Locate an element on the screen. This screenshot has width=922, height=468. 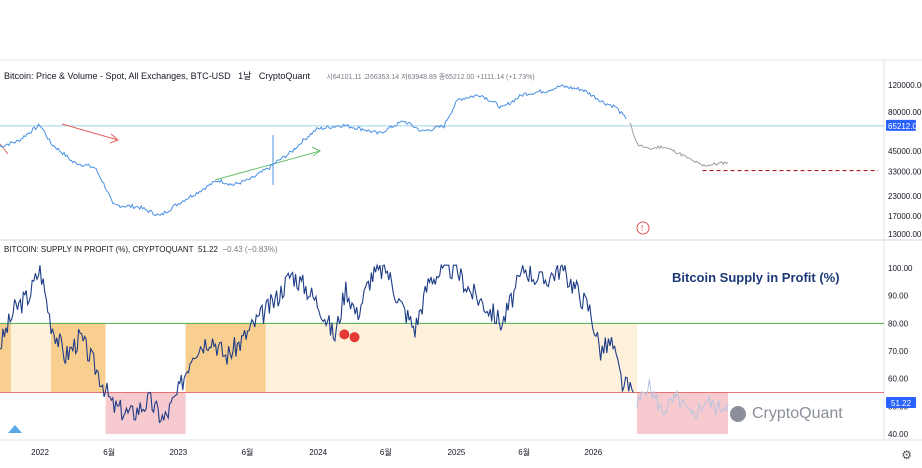
x-tick-label: 2025 is located at coordinates (457, 452).